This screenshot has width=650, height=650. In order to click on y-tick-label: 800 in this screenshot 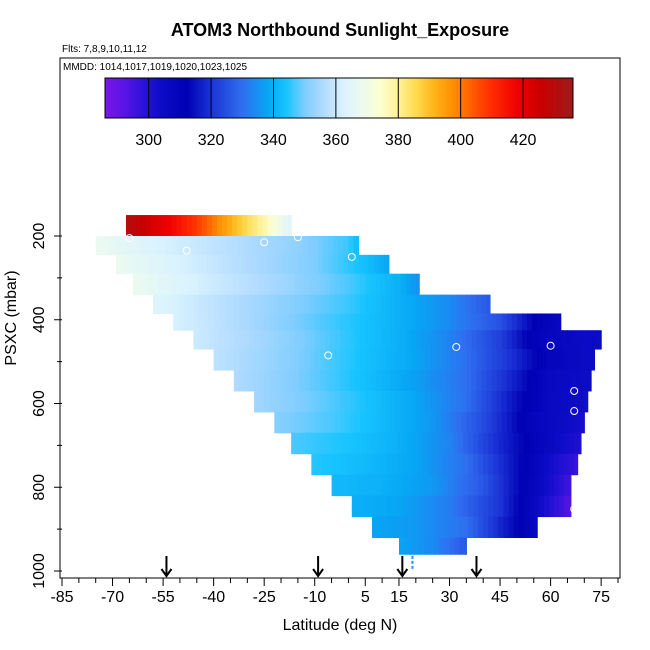, I will do `click(39, 487)`.